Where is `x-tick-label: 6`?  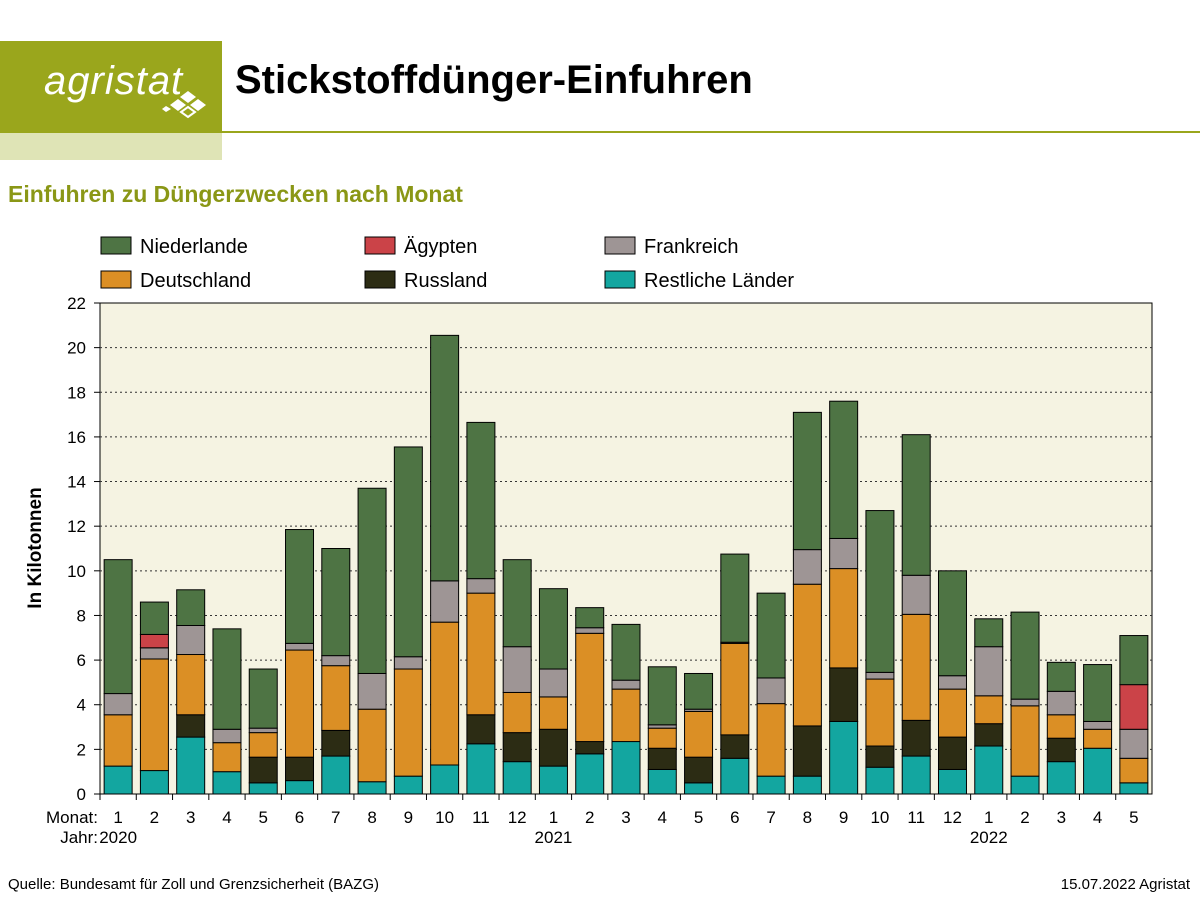
x-tick-label: 6 is located at coordinates (734, 817).